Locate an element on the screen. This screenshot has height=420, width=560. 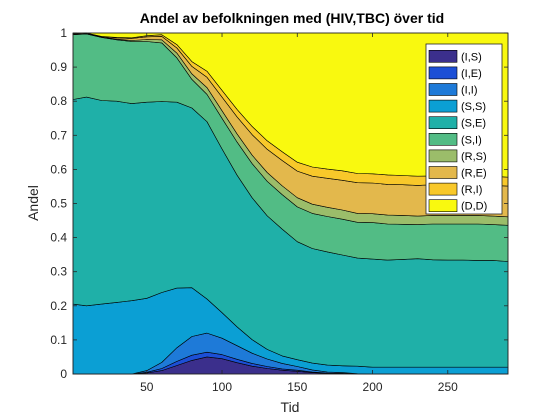
y-tick-label: 1 is located at coordinates (63, 33).